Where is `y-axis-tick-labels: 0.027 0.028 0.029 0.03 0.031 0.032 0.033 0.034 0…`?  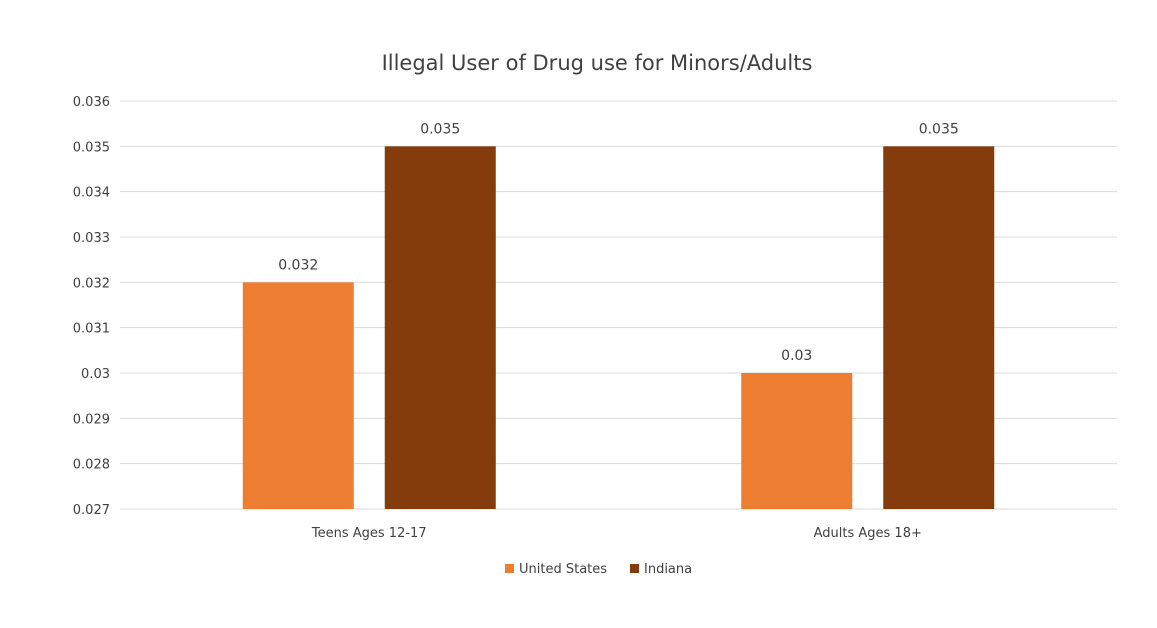
y-axis-tick-labels: 0.027 0.028 0.029 0.03 0.031 0.032 0.033 0.034 0… is located at coordinates (91, 306).